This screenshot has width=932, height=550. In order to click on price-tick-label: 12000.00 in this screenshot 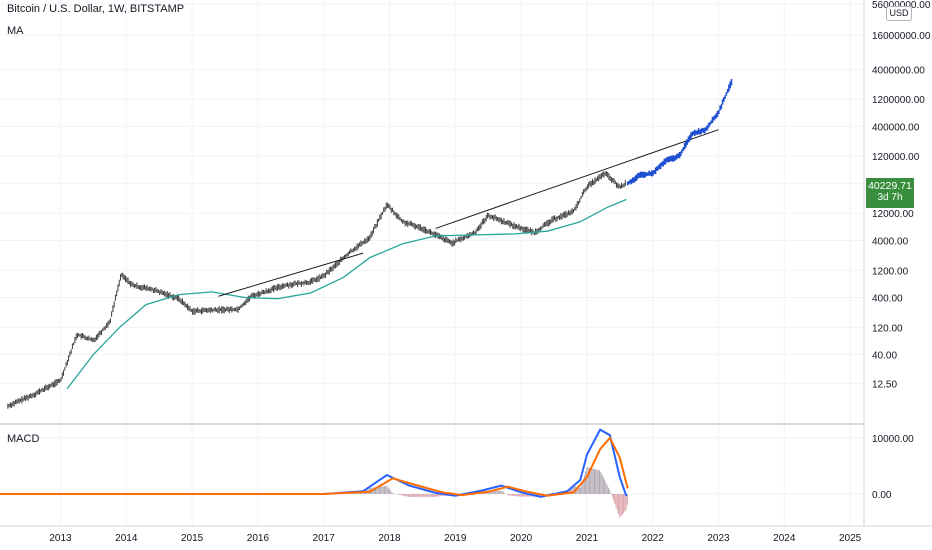, I will do `click(893, 214)`.